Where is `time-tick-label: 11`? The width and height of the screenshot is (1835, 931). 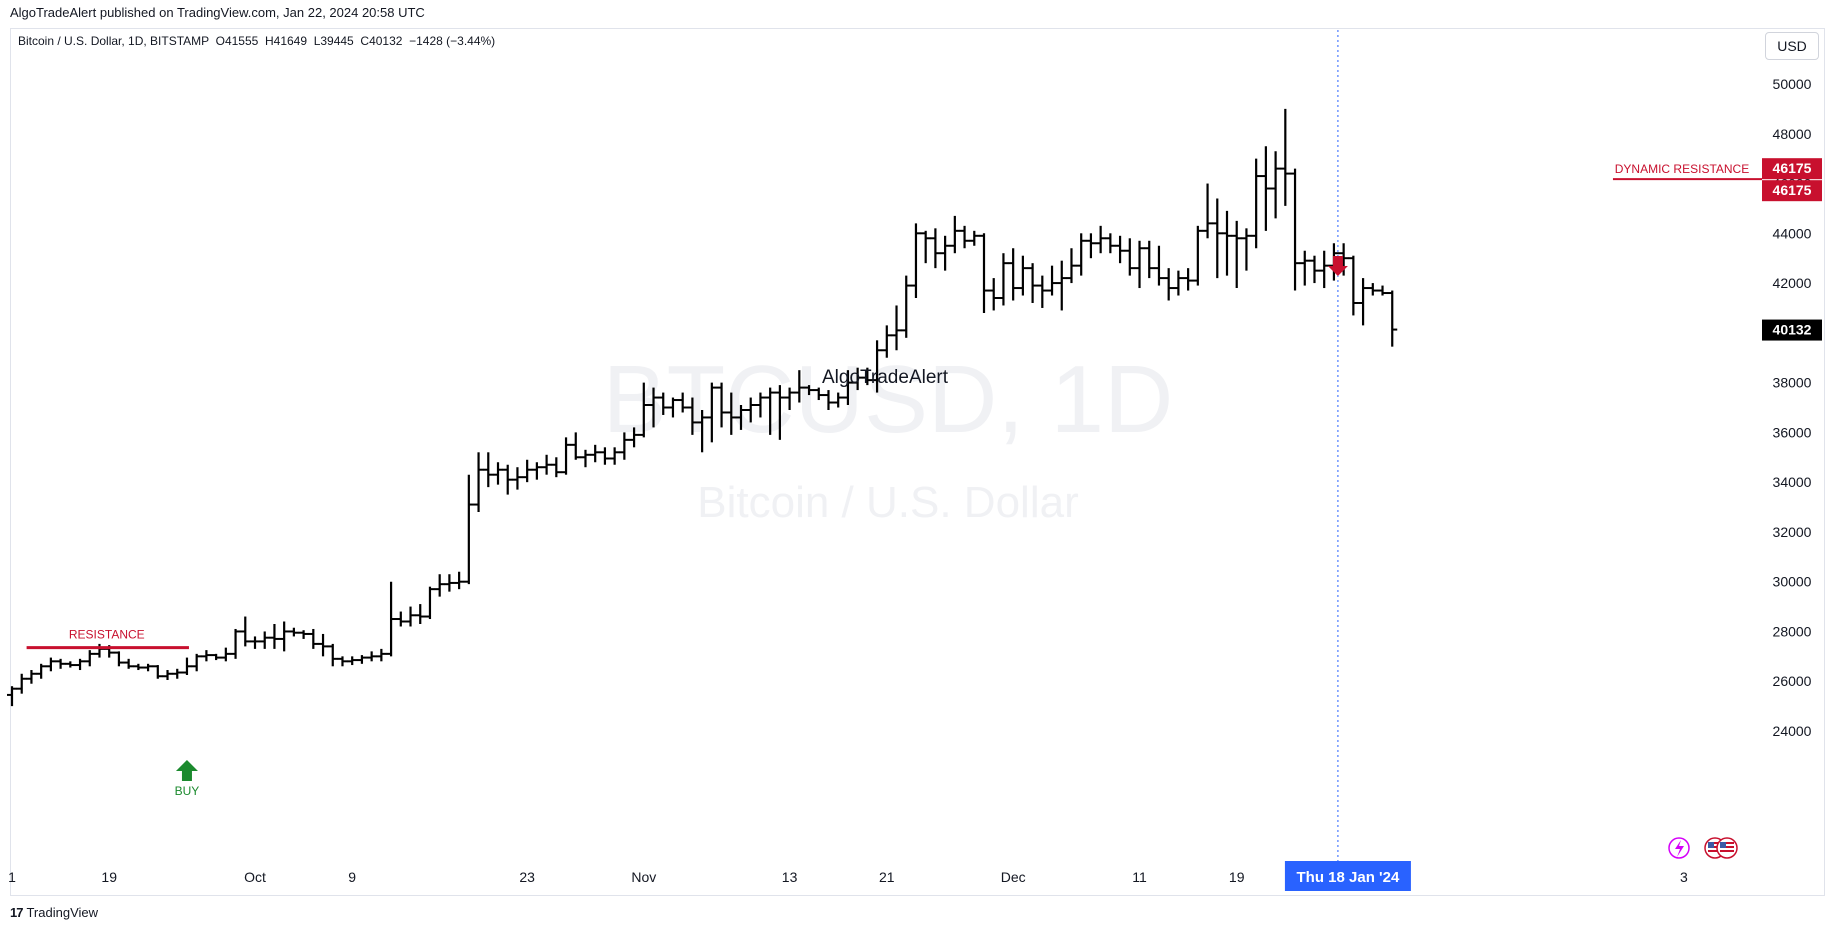 time-tick-label: 11 is located at coordinates (1139, 877).